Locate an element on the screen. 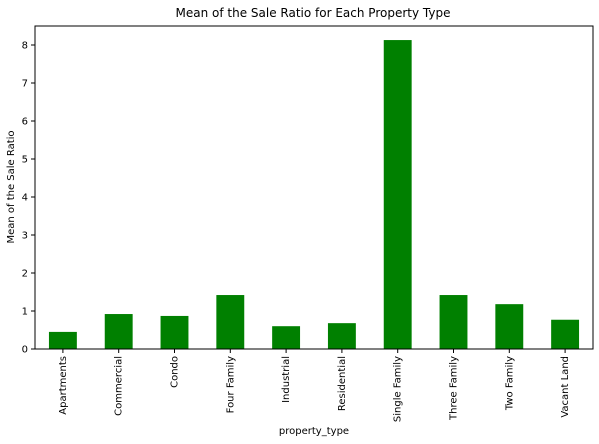 Image resolution: width=599 pixels, height=444 pixels. y-tick-label-7: 7 is located at coordinates (25, 84).